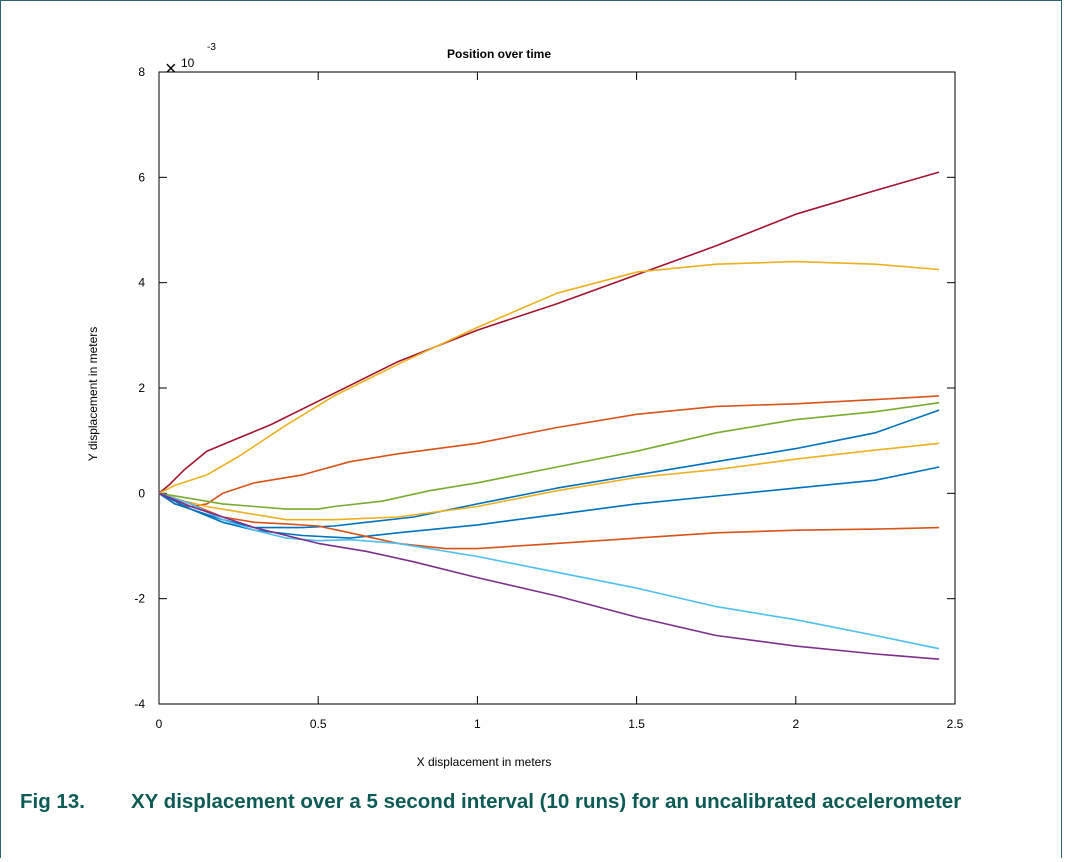 This screenshot has width=1066, height=862. Describe the element at coordinates (636, 724) in the screenshot. I see `x-tick-label: 1.5` at that location.